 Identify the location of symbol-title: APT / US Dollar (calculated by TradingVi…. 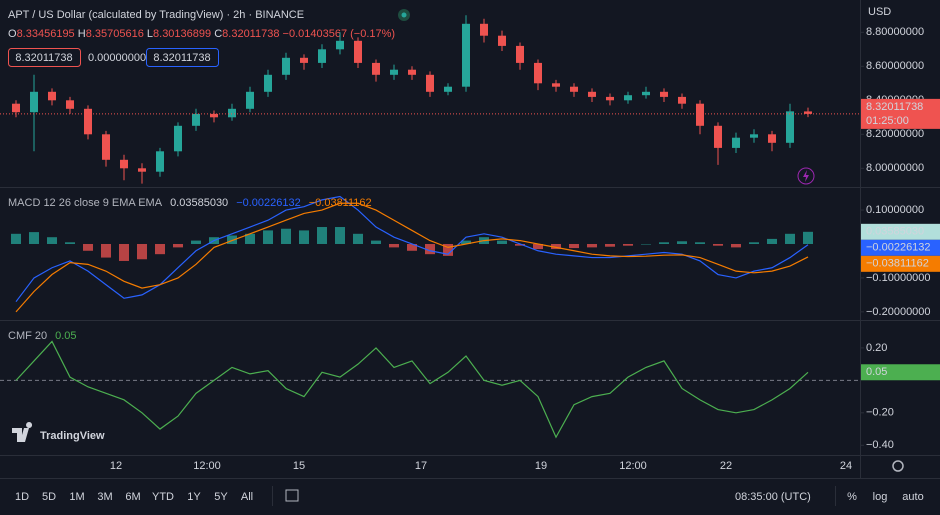
(156, 15).